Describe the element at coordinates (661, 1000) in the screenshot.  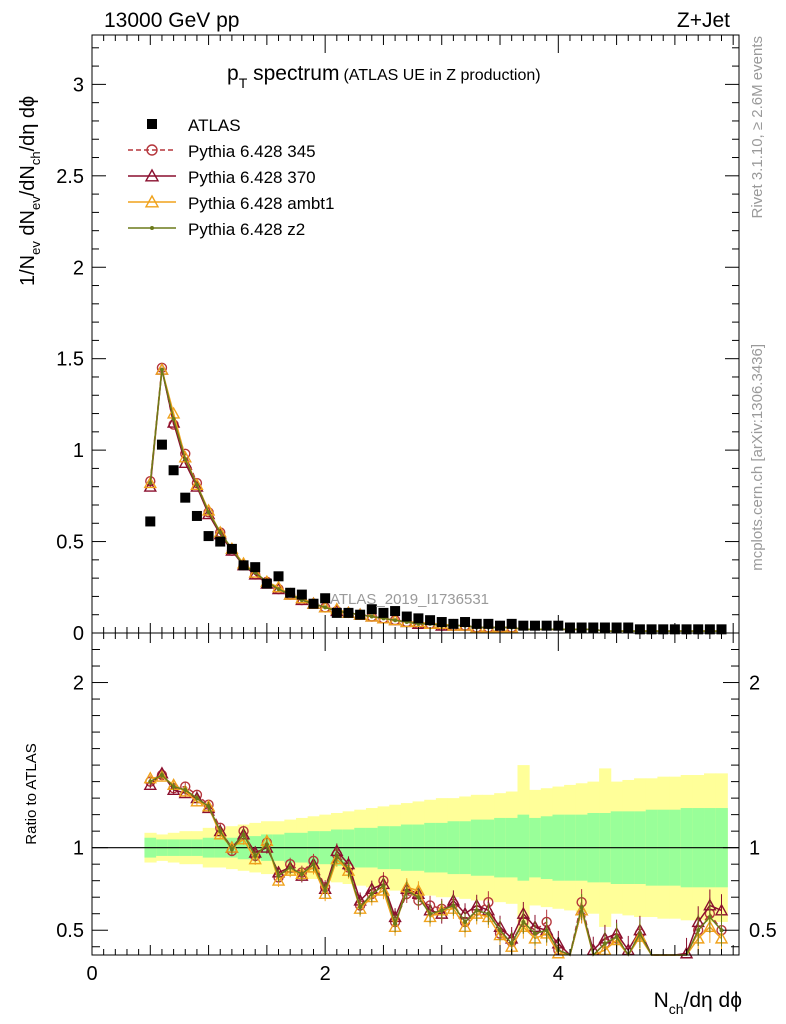
I see `xlabel-n: N` at that location.